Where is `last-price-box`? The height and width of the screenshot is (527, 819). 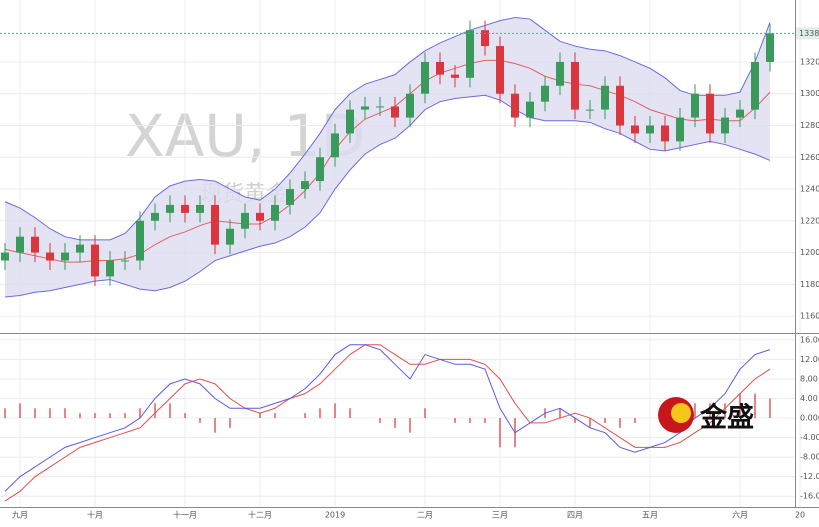
last-price-box is located at coordinates (807, 33).